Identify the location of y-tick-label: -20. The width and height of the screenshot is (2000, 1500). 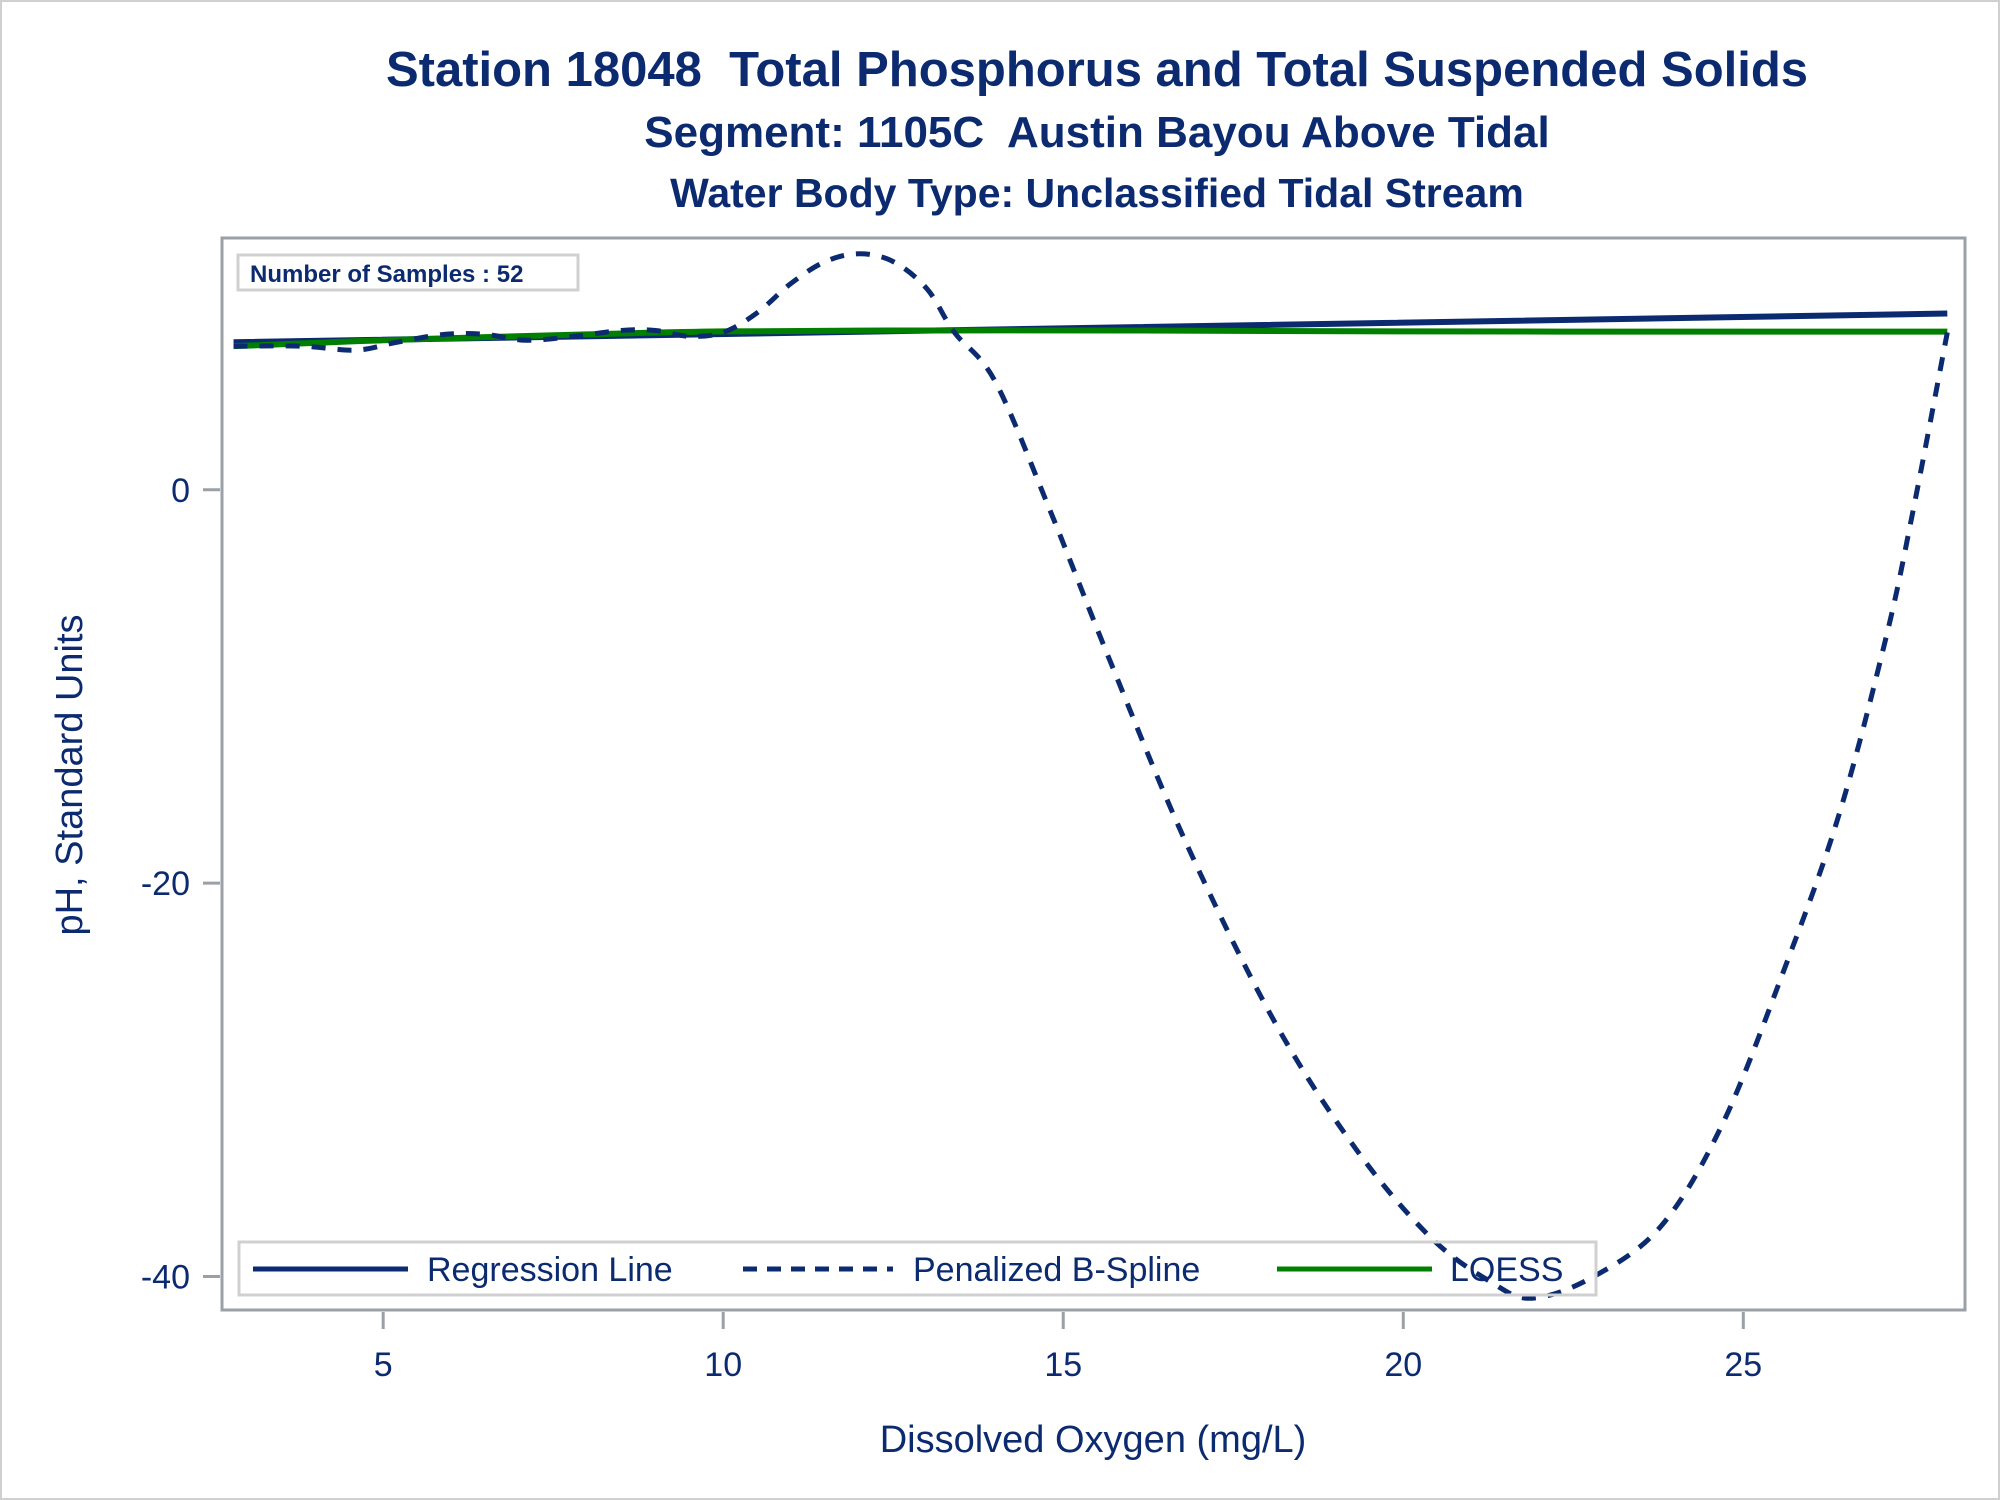
(165, 884).